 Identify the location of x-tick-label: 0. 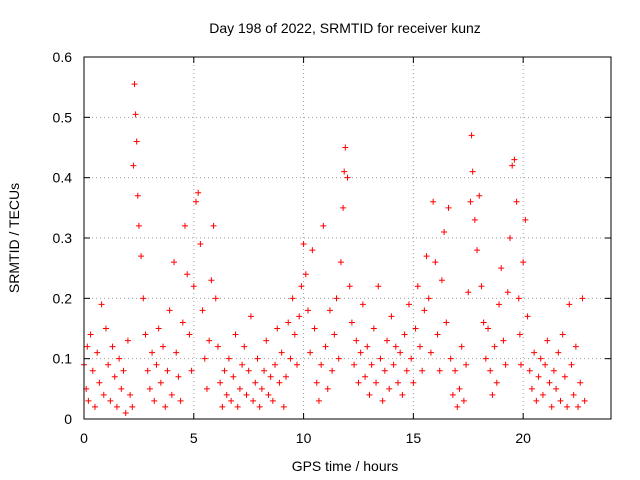
(84, 438).